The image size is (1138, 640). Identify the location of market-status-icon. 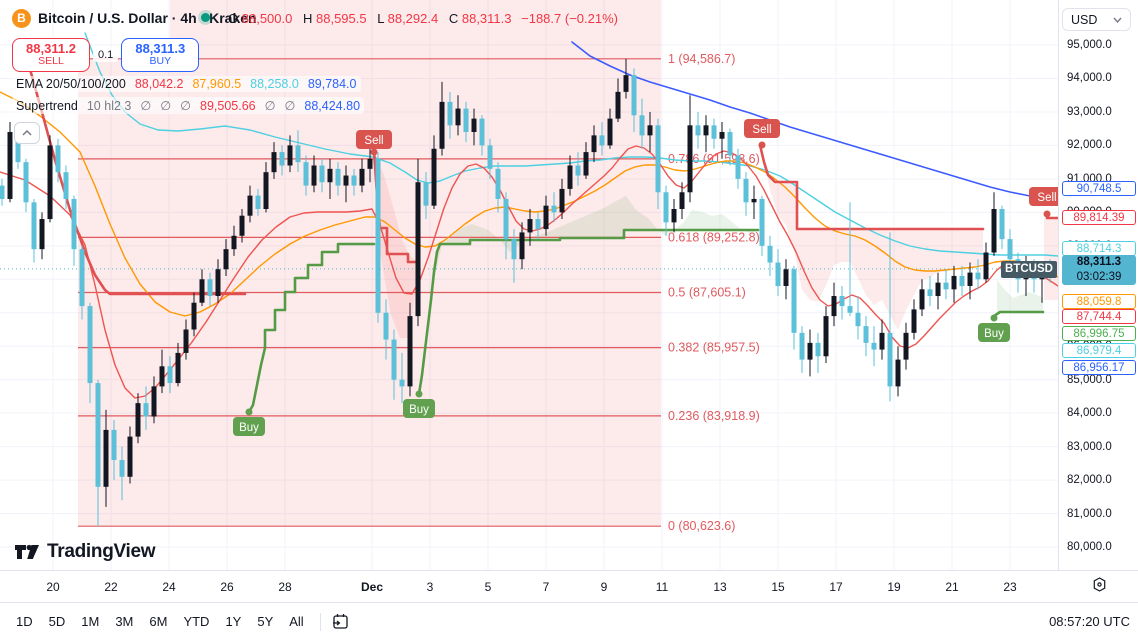
(205, 17).